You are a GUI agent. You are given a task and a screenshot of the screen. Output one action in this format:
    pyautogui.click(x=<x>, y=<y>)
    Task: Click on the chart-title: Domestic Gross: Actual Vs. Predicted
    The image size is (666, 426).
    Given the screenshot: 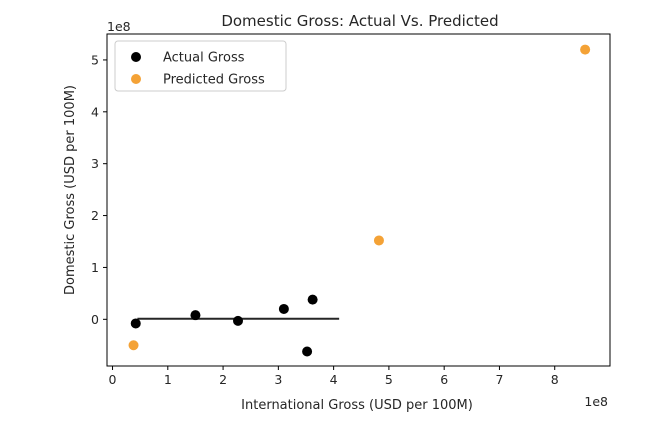 What is the action you would take?
    pyautogui.click(x=359, y=21)
    